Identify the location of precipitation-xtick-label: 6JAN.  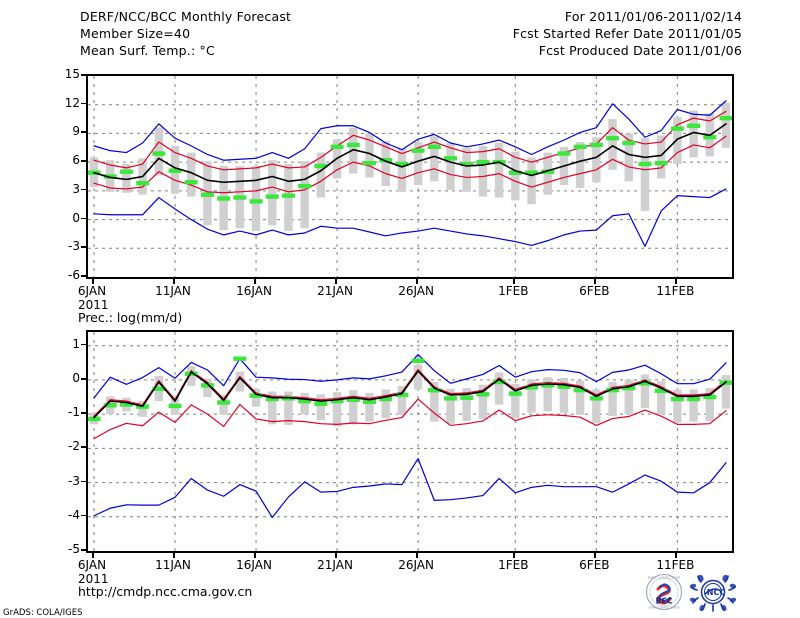
(92, 565).